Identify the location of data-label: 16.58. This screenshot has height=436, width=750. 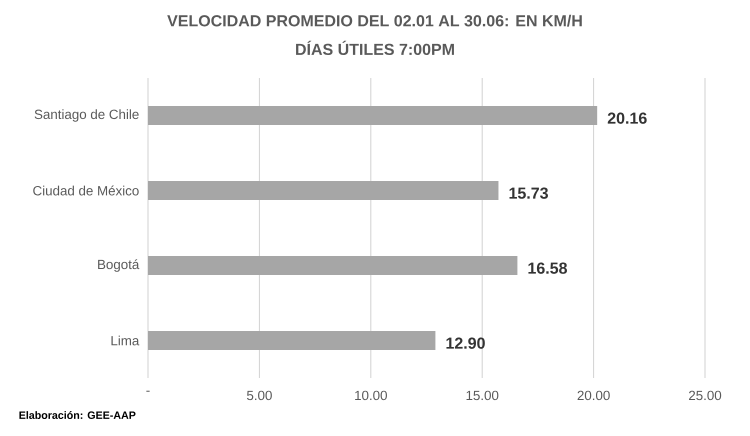
(547, 268).